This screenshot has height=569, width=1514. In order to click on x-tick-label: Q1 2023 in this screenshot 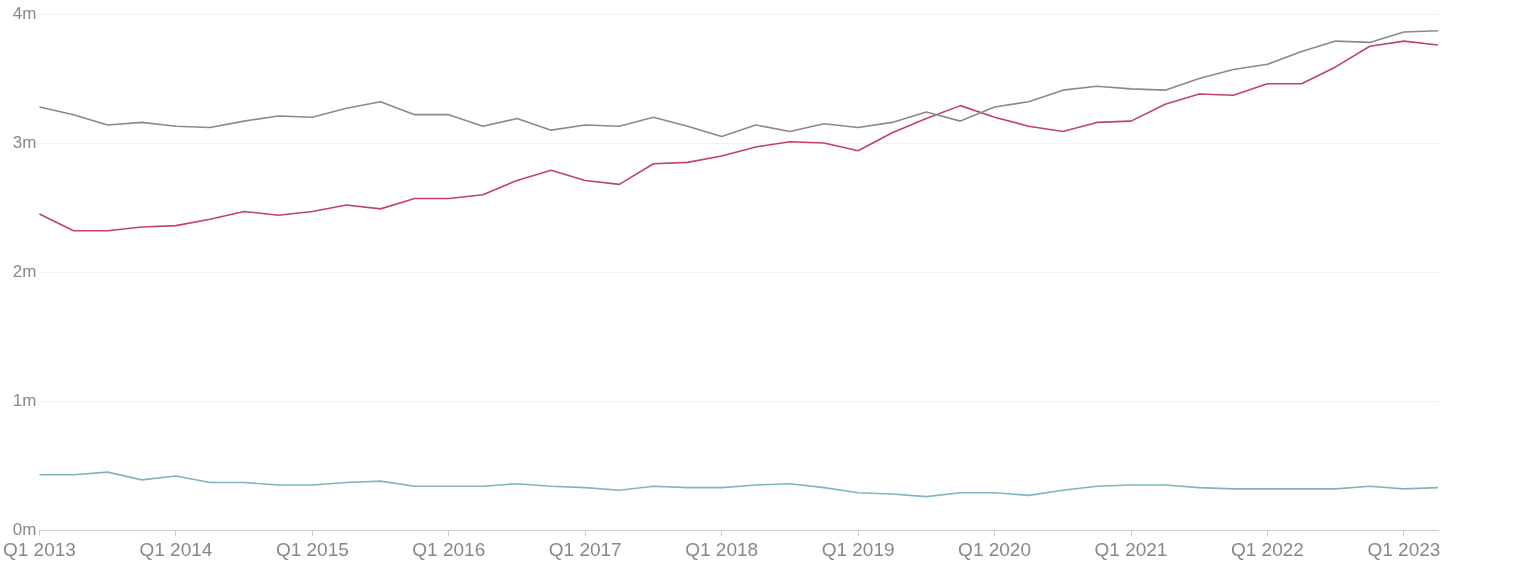, I will do `click(1404, 549)`.